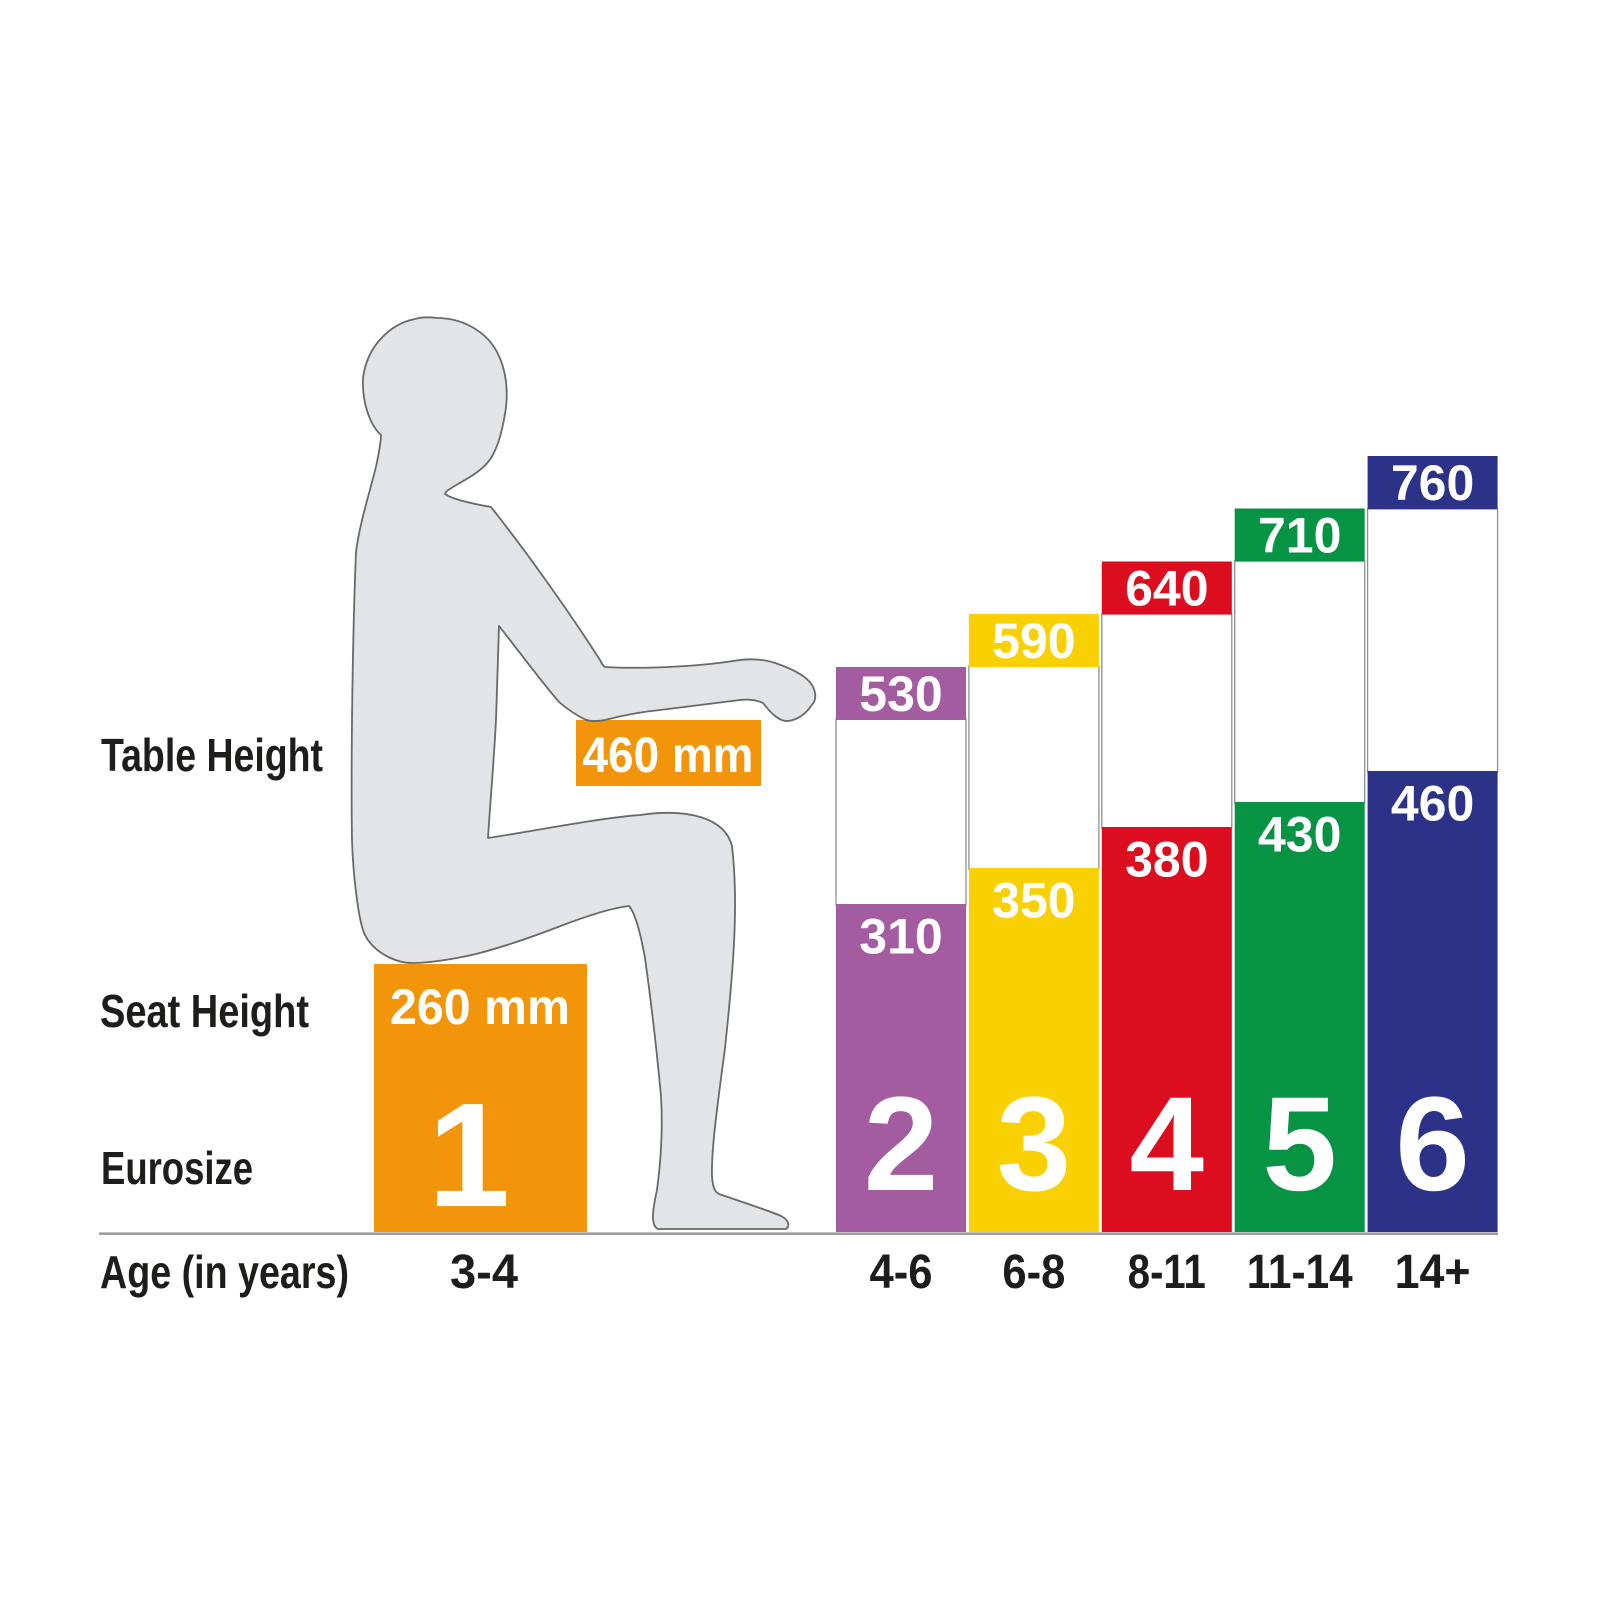  I want to click on svg-text: 6-8, so click(1033, 1272).